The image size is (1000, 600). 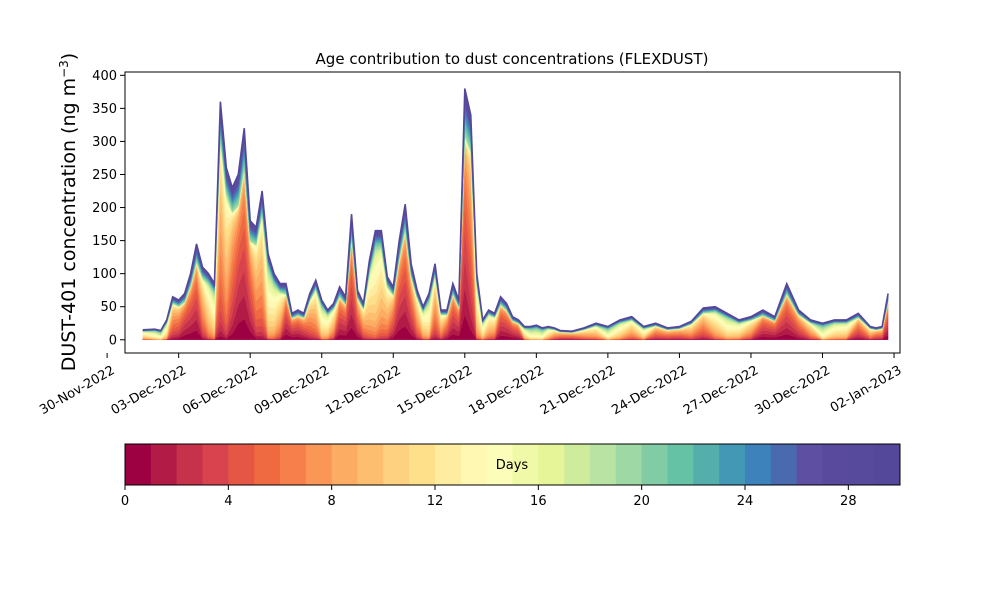 What do you see at coordinates (332, 501) in the screenshot?
I see `colorbar-tick-label: 8` at bounding box center [332, 501].